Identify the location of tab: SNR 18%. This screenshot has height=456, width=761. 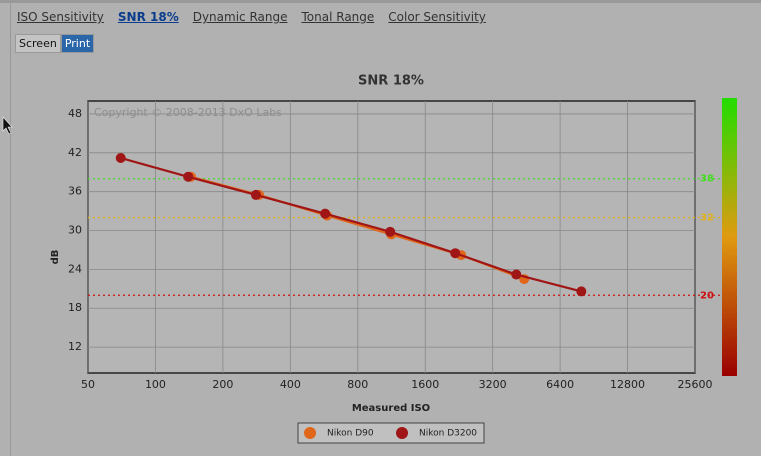
(148, 17).